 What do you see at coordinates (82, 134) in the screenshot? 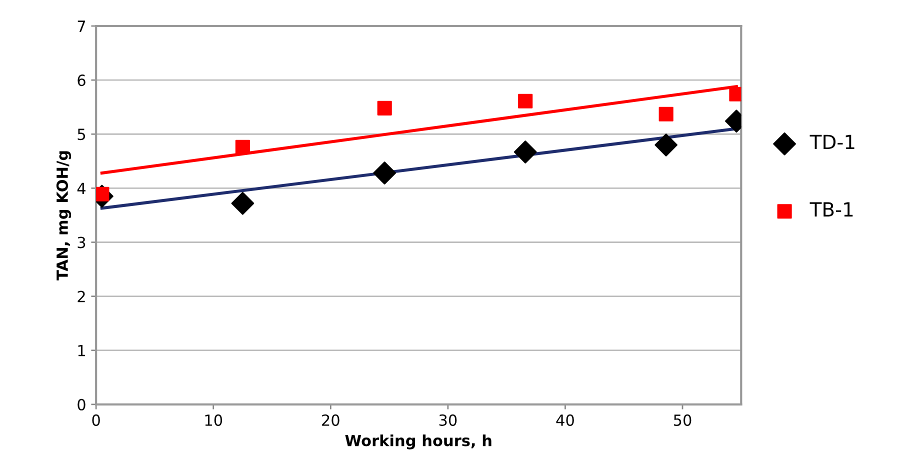
I see `y-tick-label: 5` at bounding box center [82, 134].